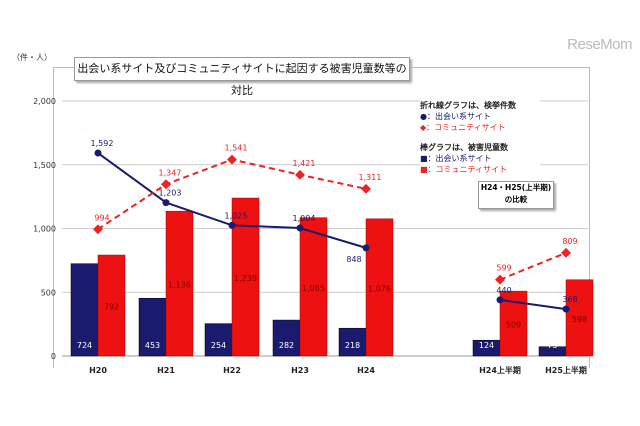 This screenshot has width=640, height=426. I want to click on line-label: 848, so click(353, 259).